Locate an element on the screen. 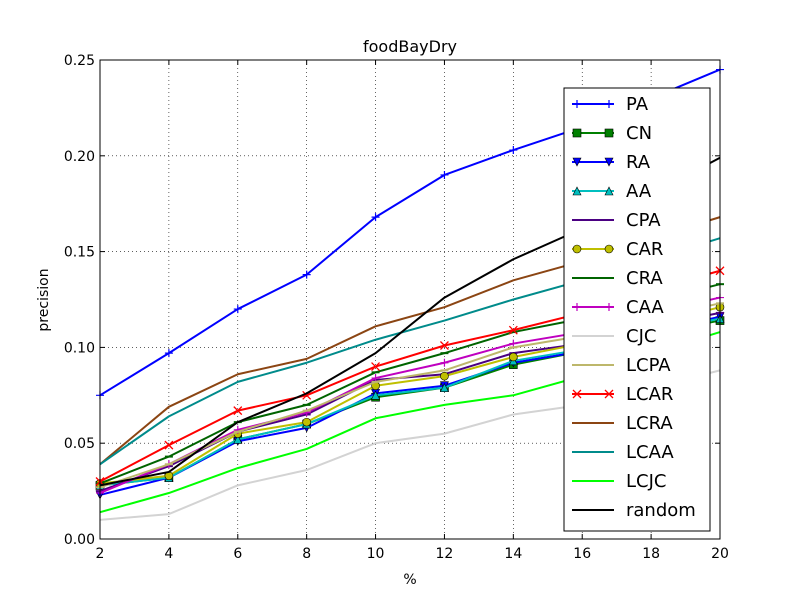 The height and width of the screenshot is (604, 800). legend-entry: random is located at coordinates (634, 510).